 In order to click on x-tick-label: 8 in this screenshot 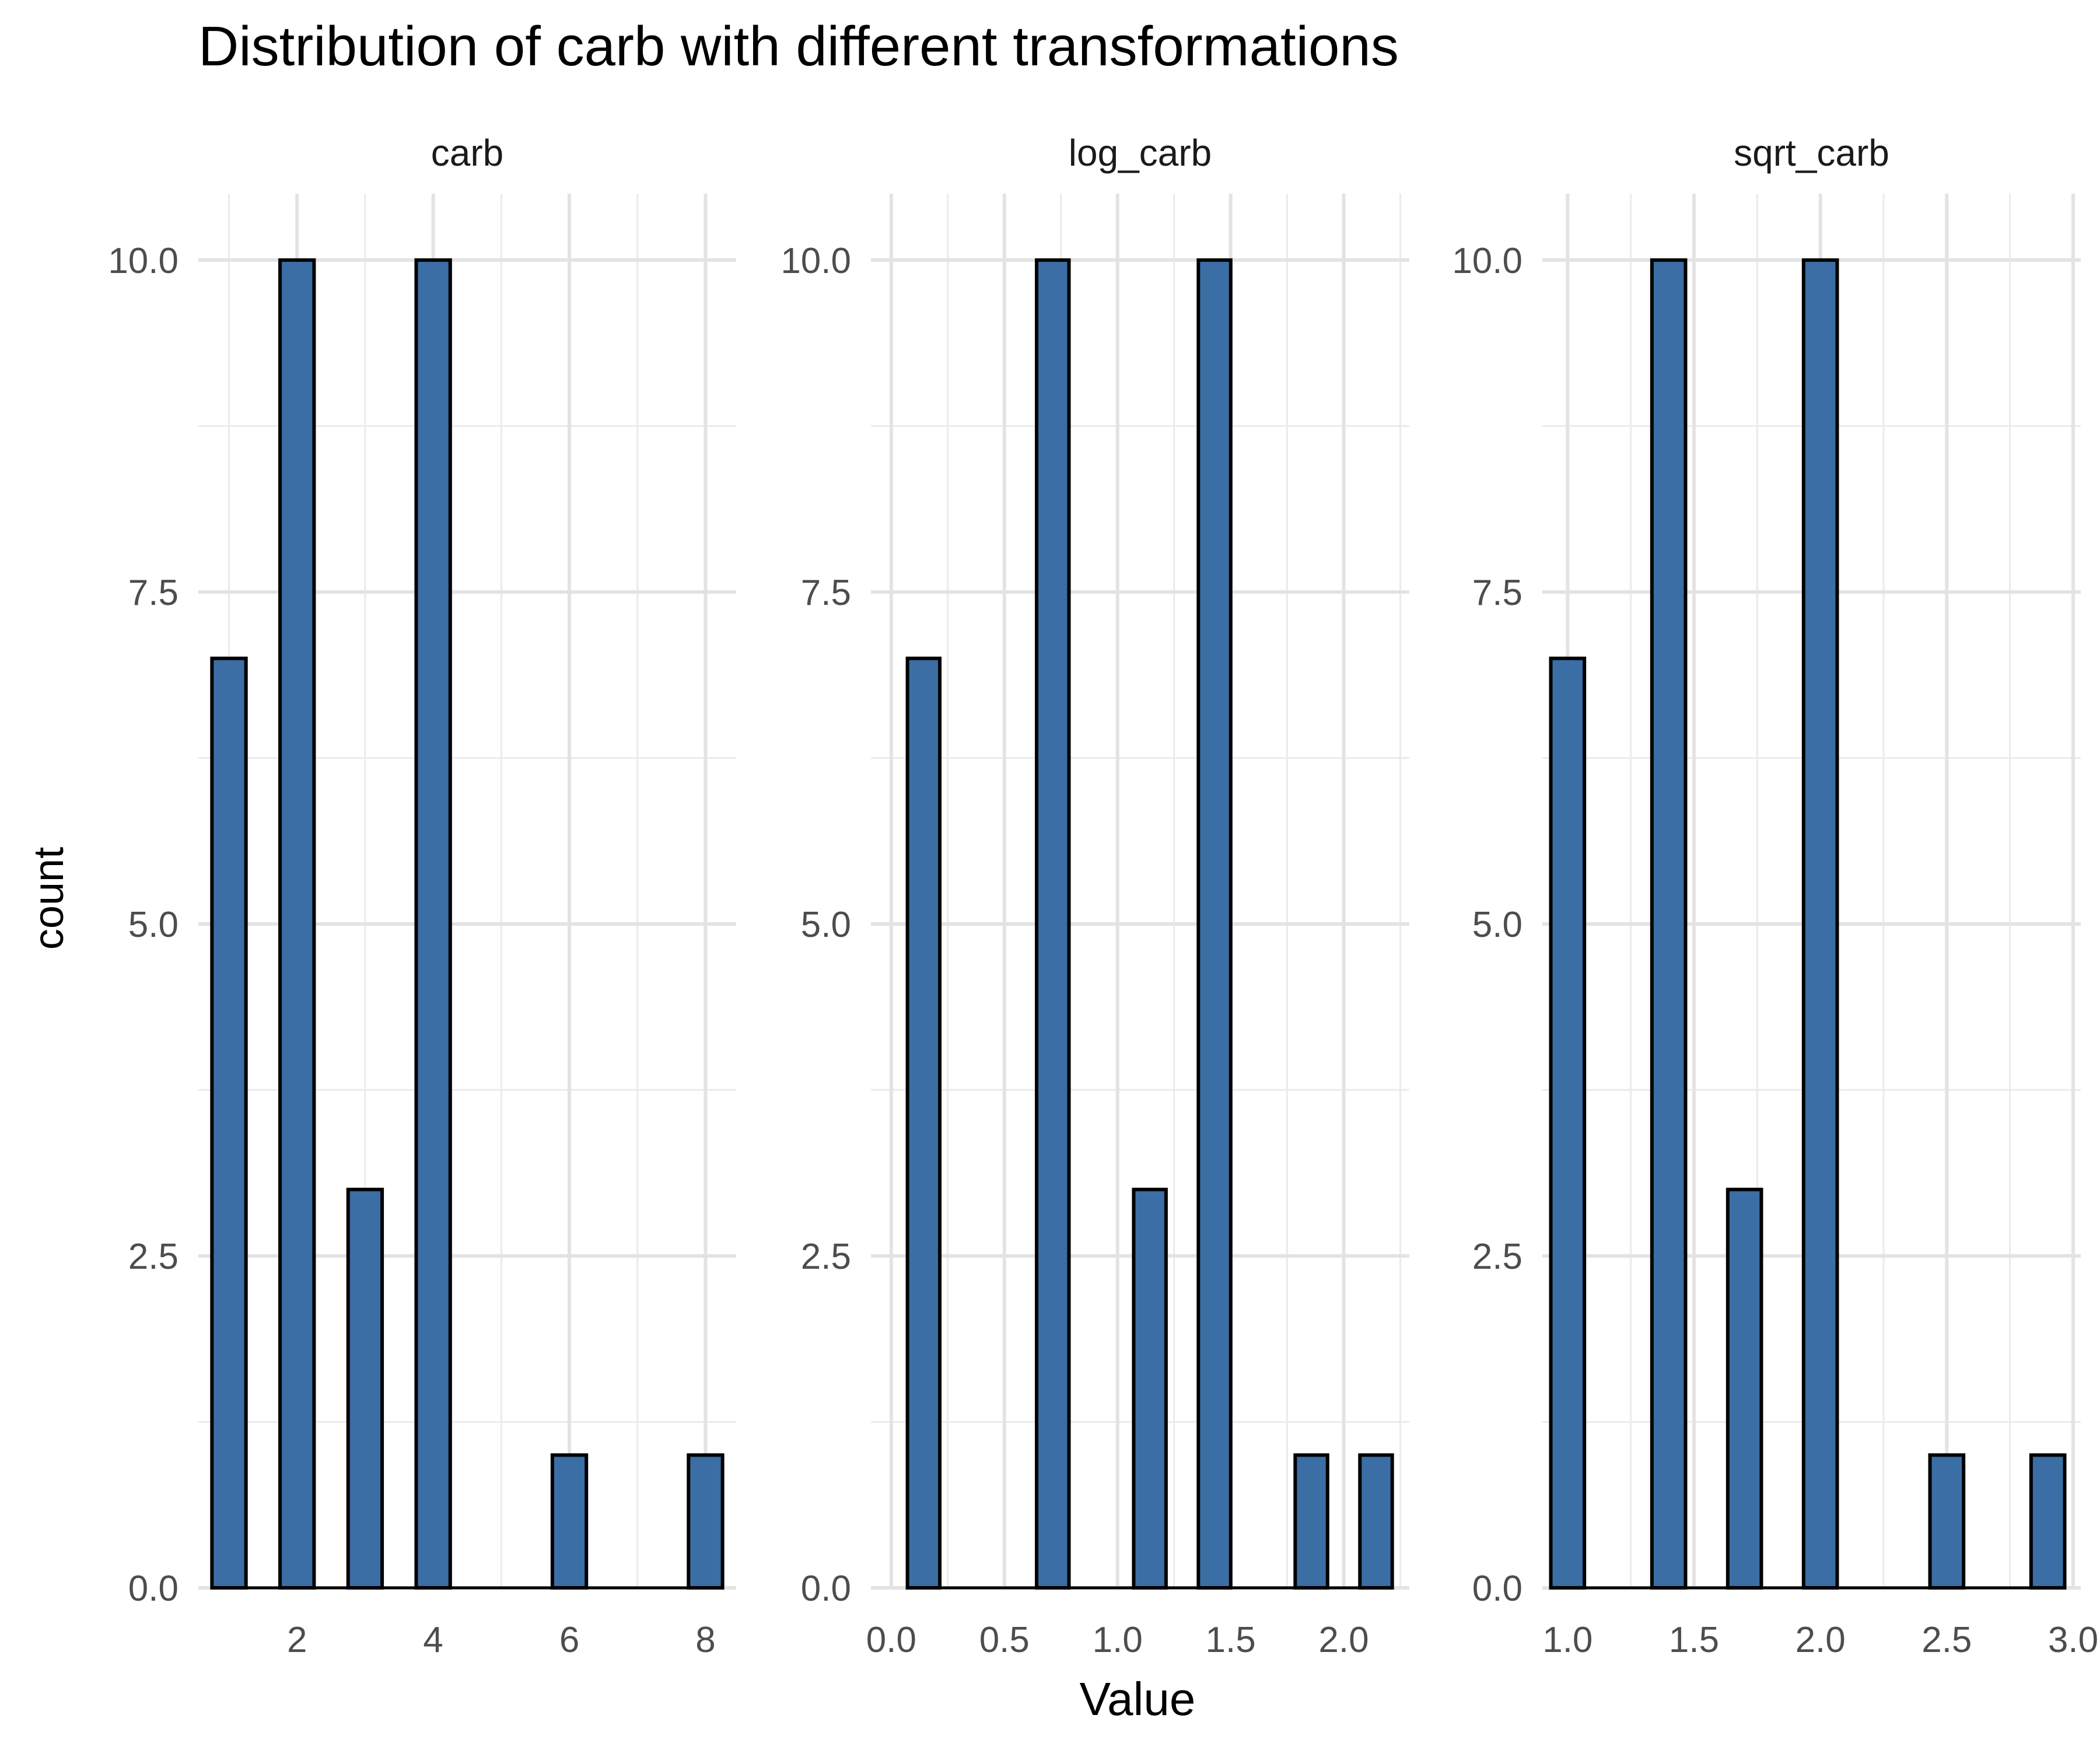, I will do `click(705, 1640)`.